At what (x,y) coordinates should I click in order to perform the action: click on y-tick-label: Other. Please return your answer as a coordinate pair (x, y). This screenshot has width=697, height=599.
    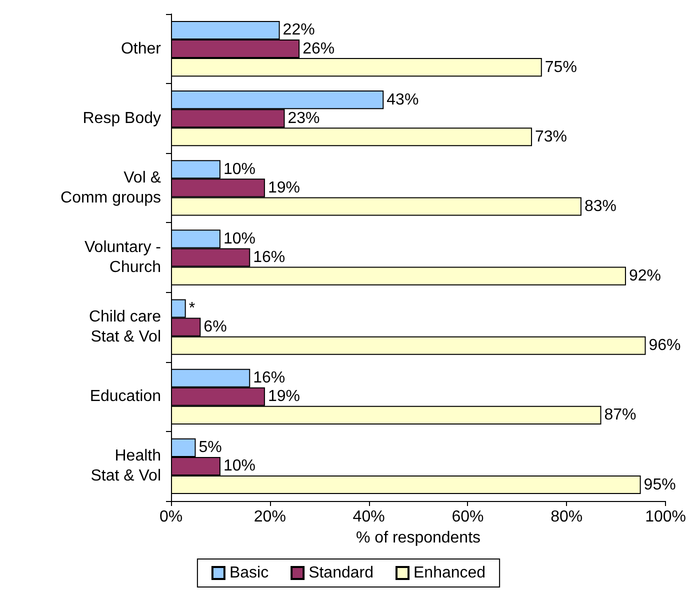
    Looking at the image, I should click on (141, 49).